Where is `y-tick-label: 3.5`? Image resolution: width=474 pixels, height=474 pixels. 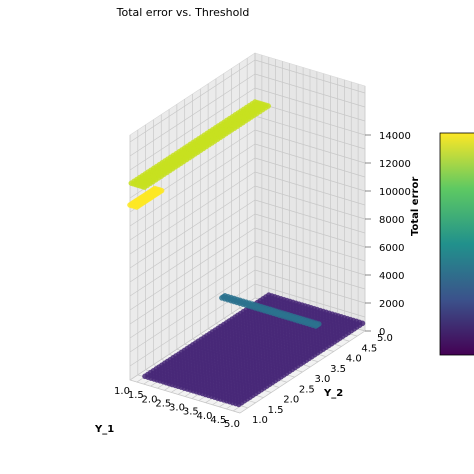
y-tick-label: 3.5 is located at coordinates (338, 369).